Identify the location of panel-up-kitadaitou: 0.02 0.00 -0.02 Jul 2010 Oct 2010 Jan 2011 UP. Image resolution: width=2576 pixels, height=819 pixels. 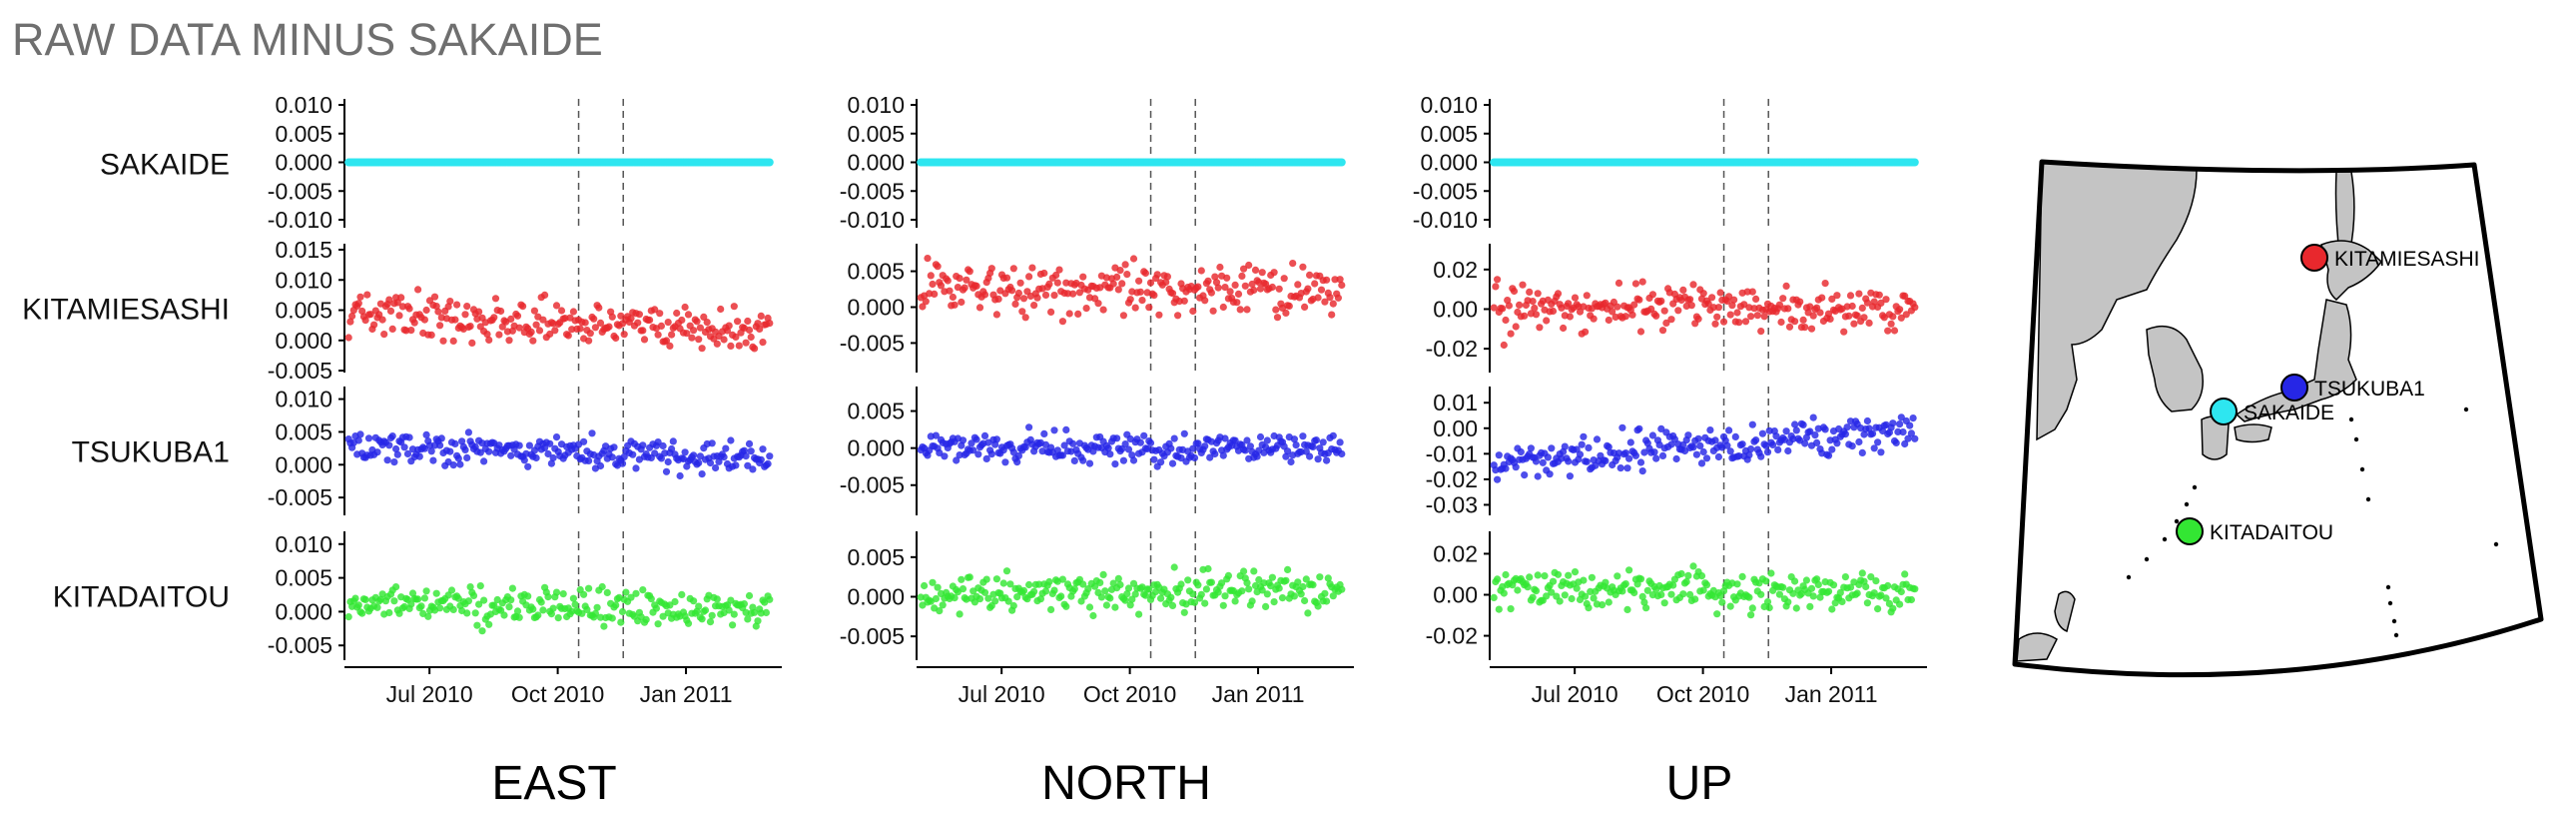
(1676, 670).